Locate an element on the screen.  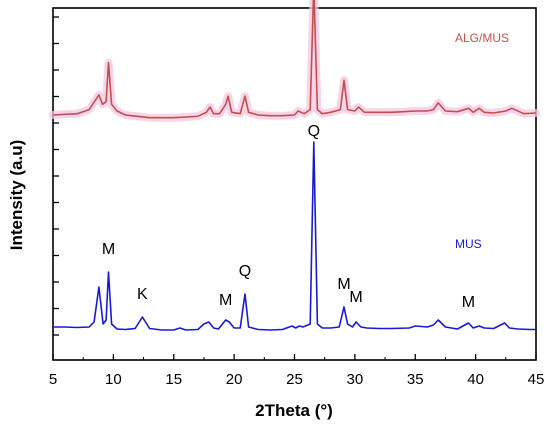
series-labels: ALG/MUS MUS is located at coordinates (482, 141).